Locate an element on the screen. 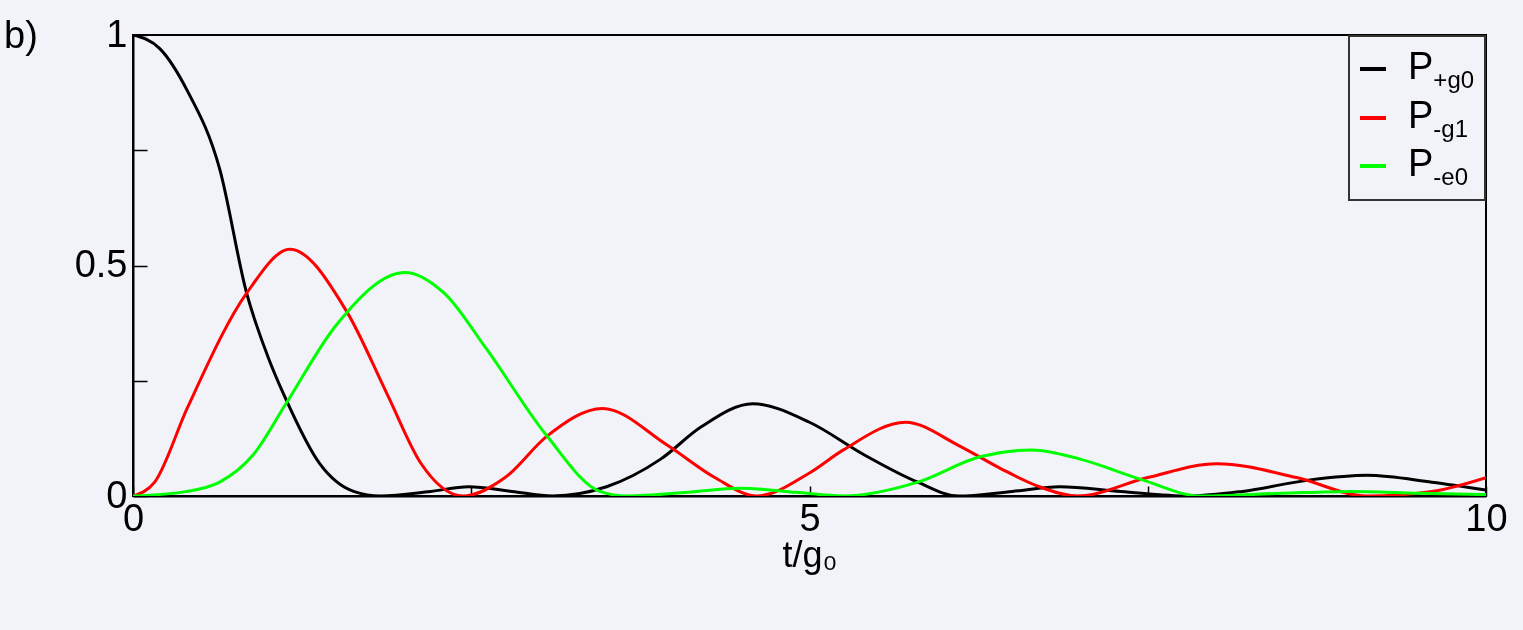 The height and width of the screenshot is (630, 1523). legend-label: P$_{-g1}$ is located at coordinates (1438, 117).